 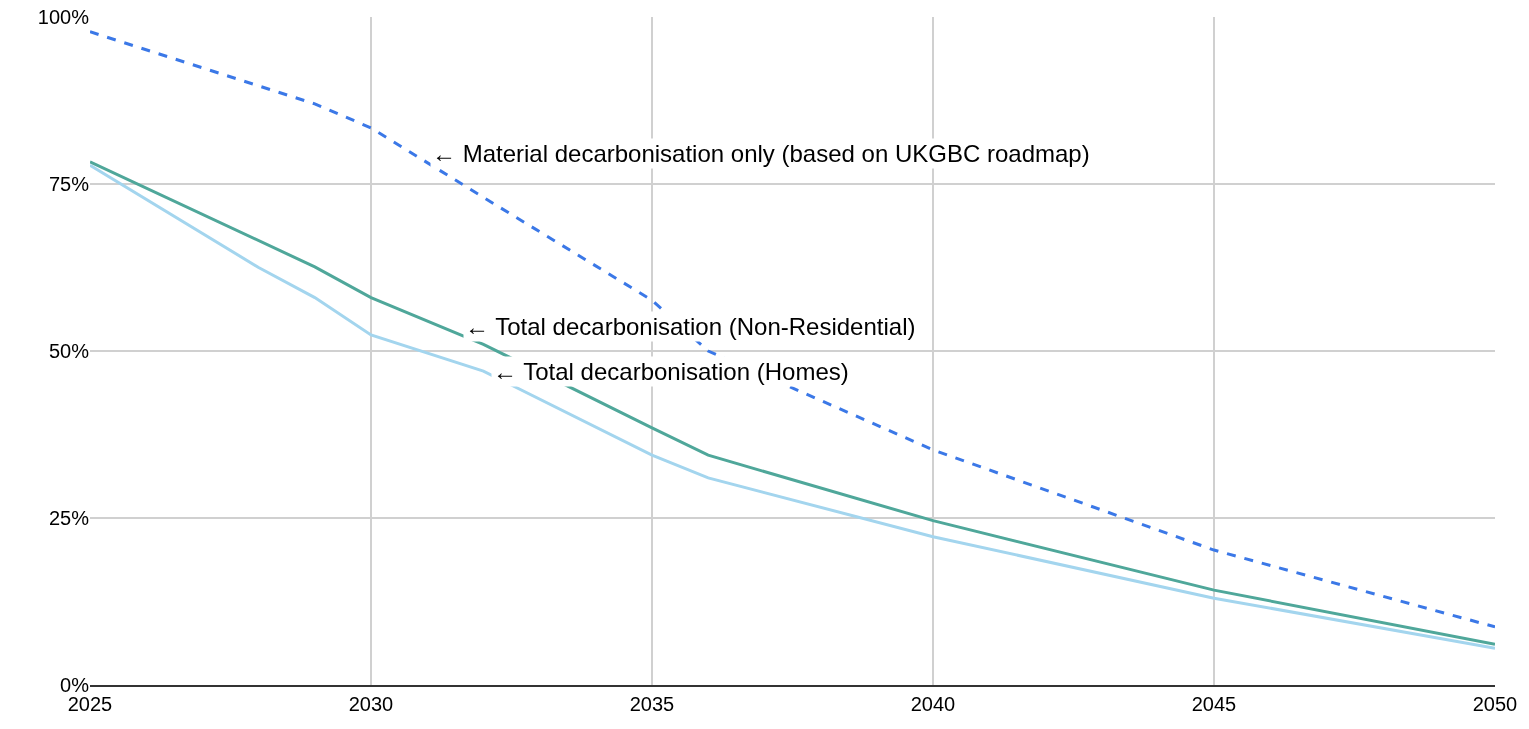 What do you see at coordinates (69, 184) in the screenshot?
I see `y-tick-label: 75%` at bounding box center [69, 184].